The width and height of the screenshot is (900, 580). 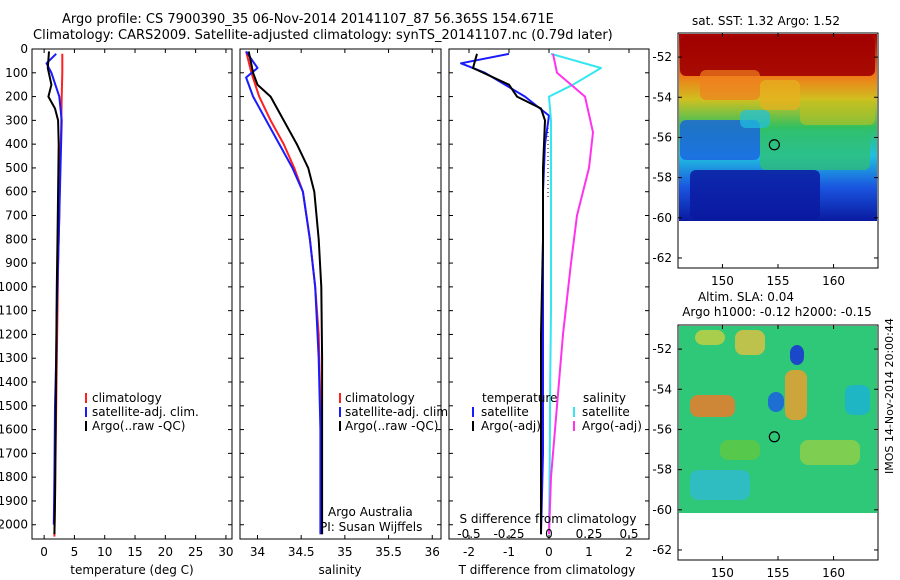 What do you see at coordinates (14, 501) in the screenshot?
I see `y-tick-label: 1900` at bounding box center [14, 501].